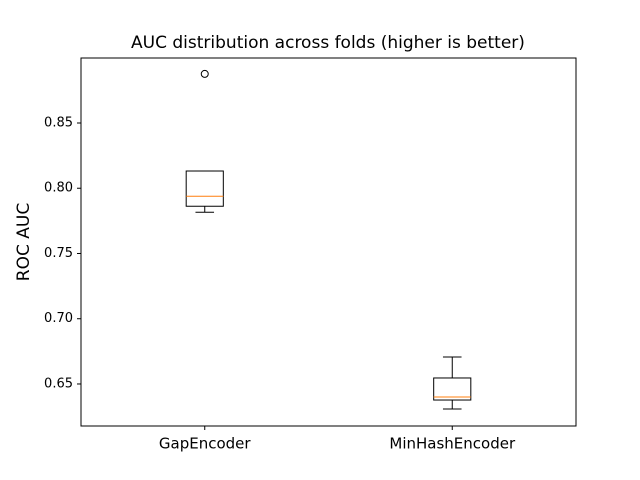 This screenshot has height=480, width=640. What do you see at coordinates (24, 242) in the screenshot?
I see `y-axis-label: ROC AUC` at bounding box center [24, 242].